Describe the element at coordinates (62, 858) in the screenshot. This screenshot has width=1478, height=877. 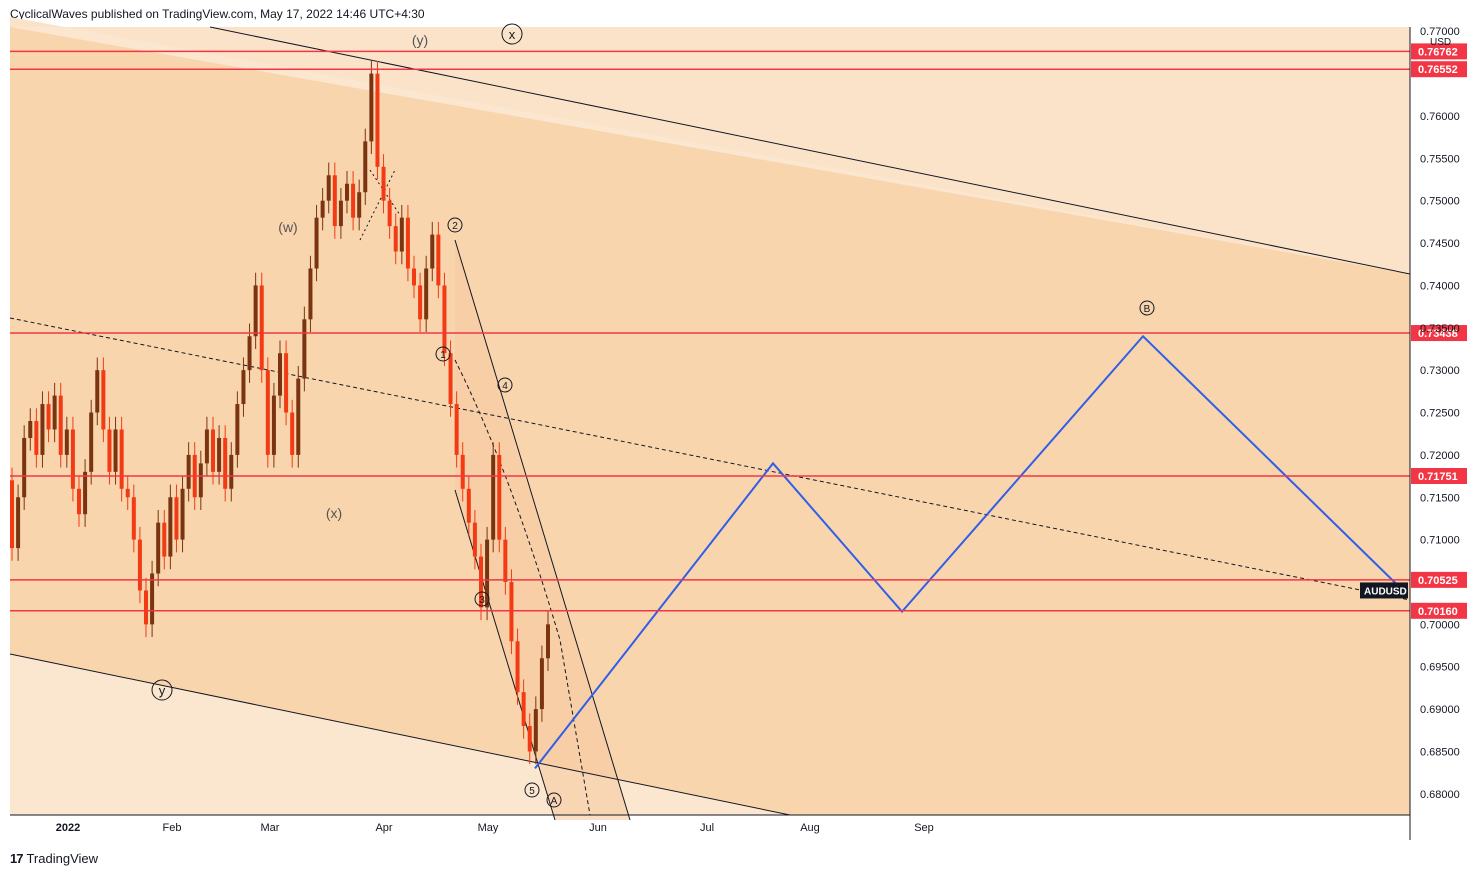
I see `tradingview-brand: TradingView` at that location.